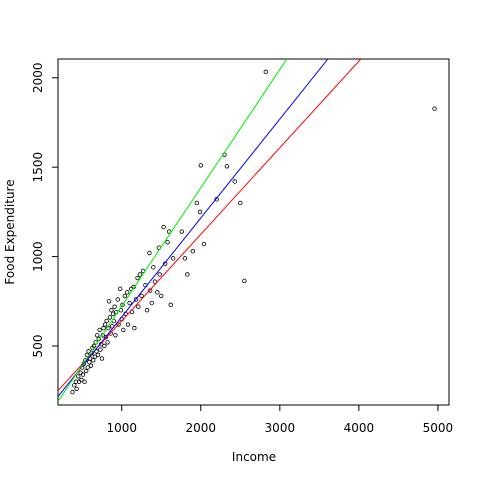 The height and width of the screenshot is (484, 480). Describe the element at coordinates (254, 457) in the screenshot. I see `x-axis-label: Income` at that location.